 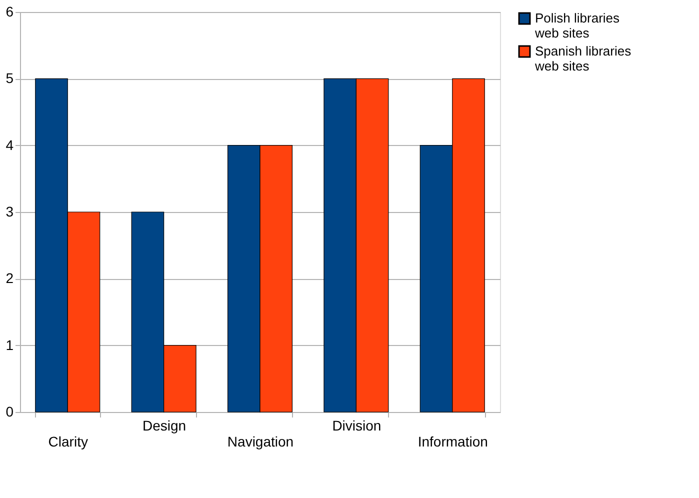 I want to click on x-tick-label: Clarity, so click(x=68, y=442).